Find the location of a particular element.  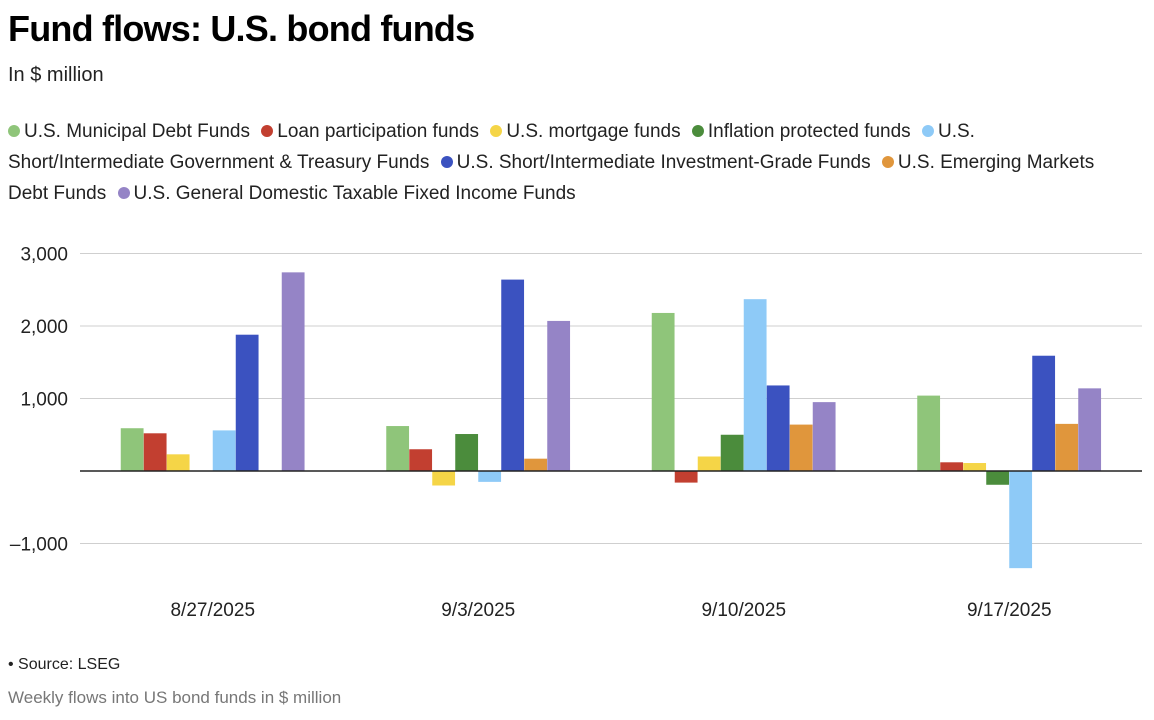

legend-item: U.S. Emerging Markets Debt Funds is located at coordinates (551, 178).